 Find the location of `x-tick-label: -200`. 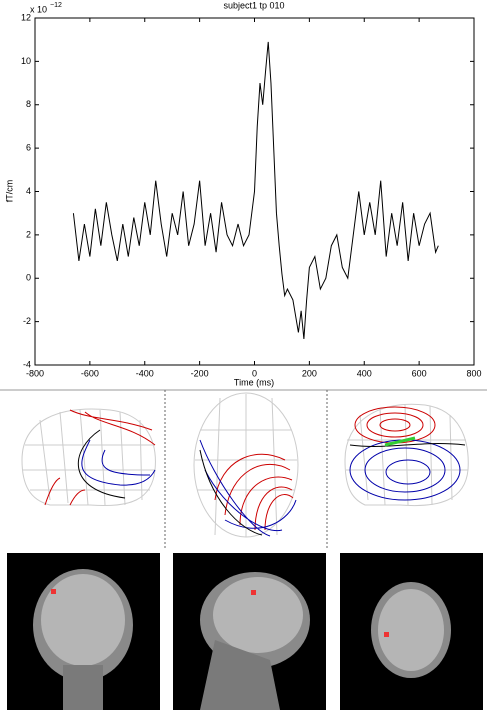

x-tick-label: -200 is located at coordinates (200, 373).